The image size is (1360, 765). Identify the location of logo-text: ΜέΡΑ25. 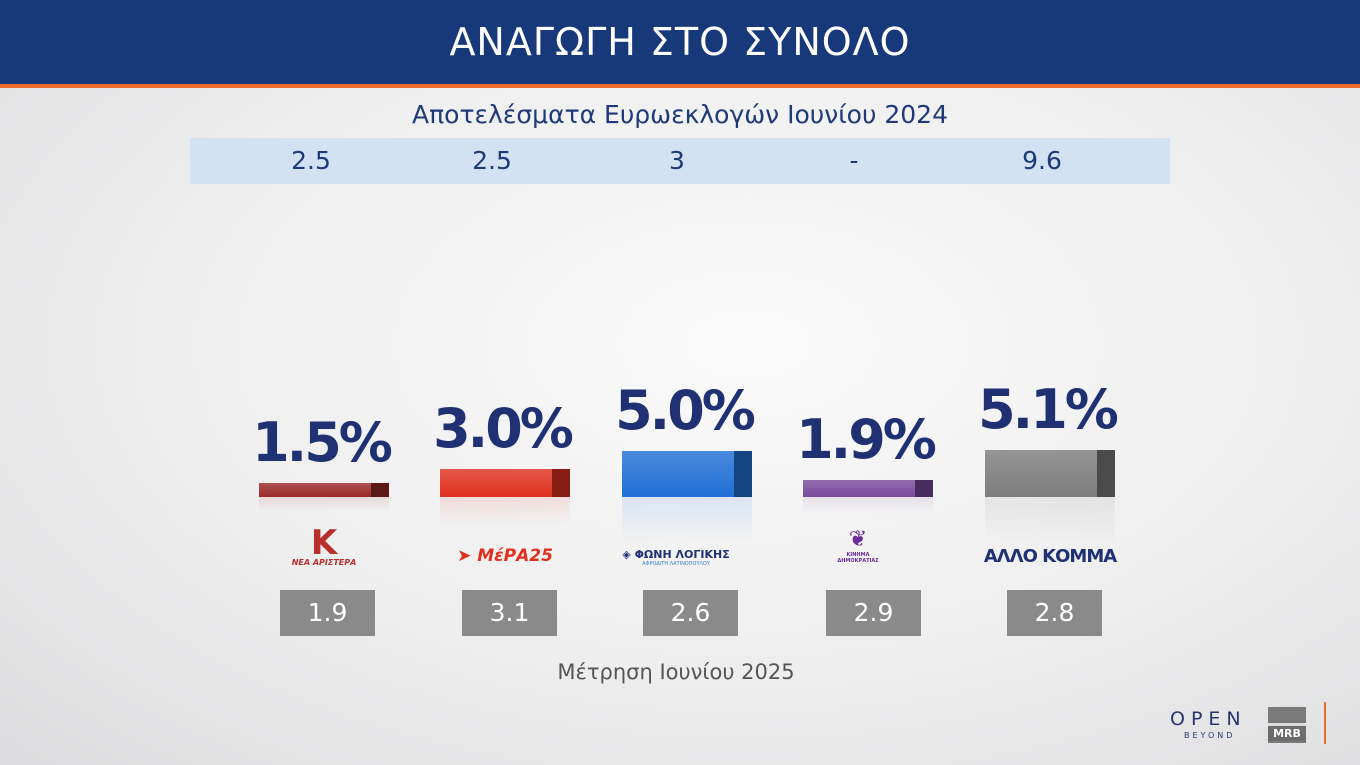
(515, 556).